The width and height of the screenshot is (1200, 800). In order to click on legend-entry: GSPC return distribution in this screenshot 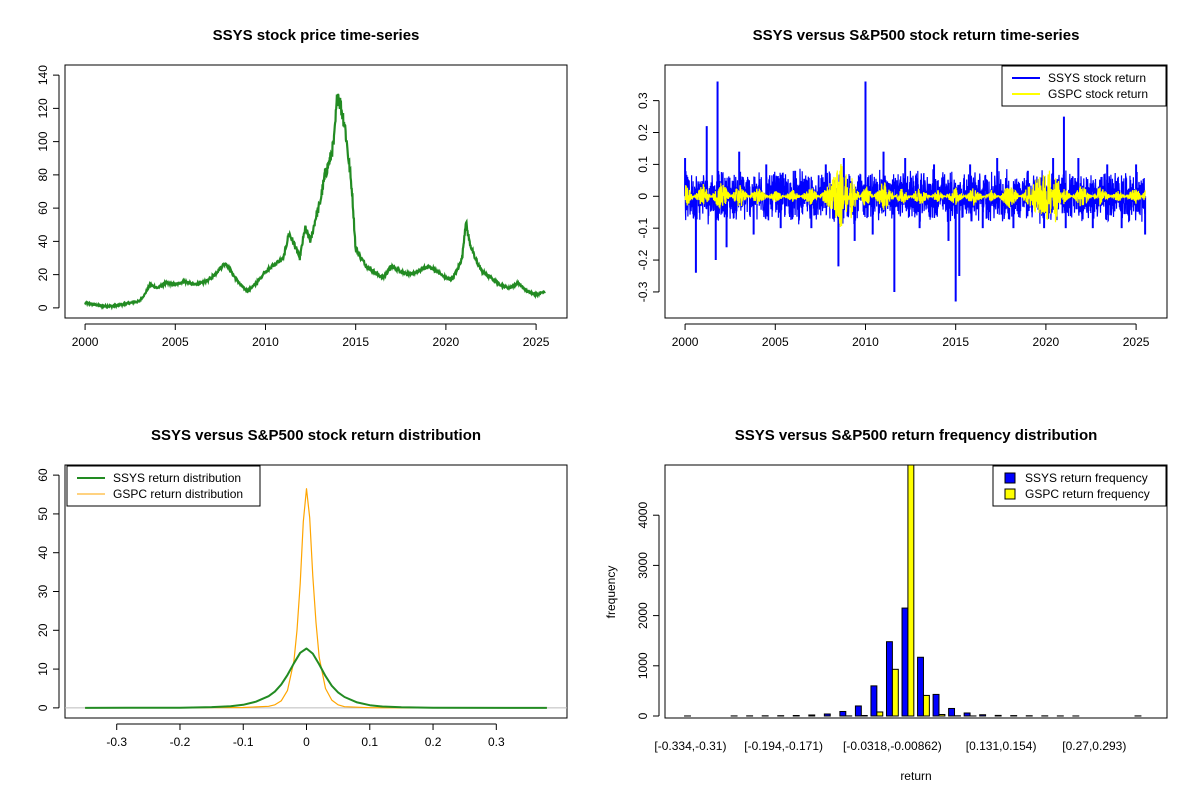, I will do `click(178, 494)`.